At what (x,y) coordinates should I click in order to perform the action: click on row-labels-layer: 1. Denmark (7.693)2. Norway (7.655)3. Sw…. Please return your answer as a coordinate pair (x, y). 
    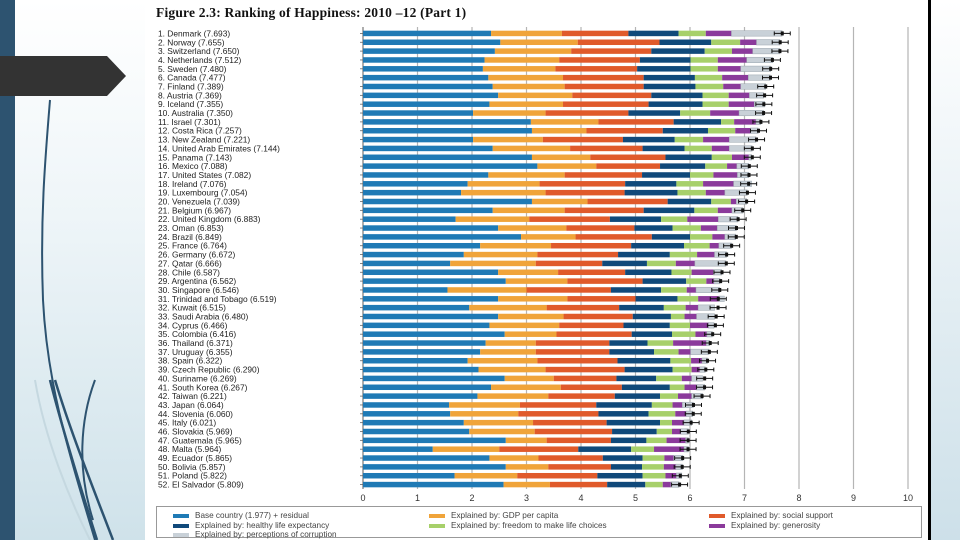
    Looking at the image, I should click on (219, 258).